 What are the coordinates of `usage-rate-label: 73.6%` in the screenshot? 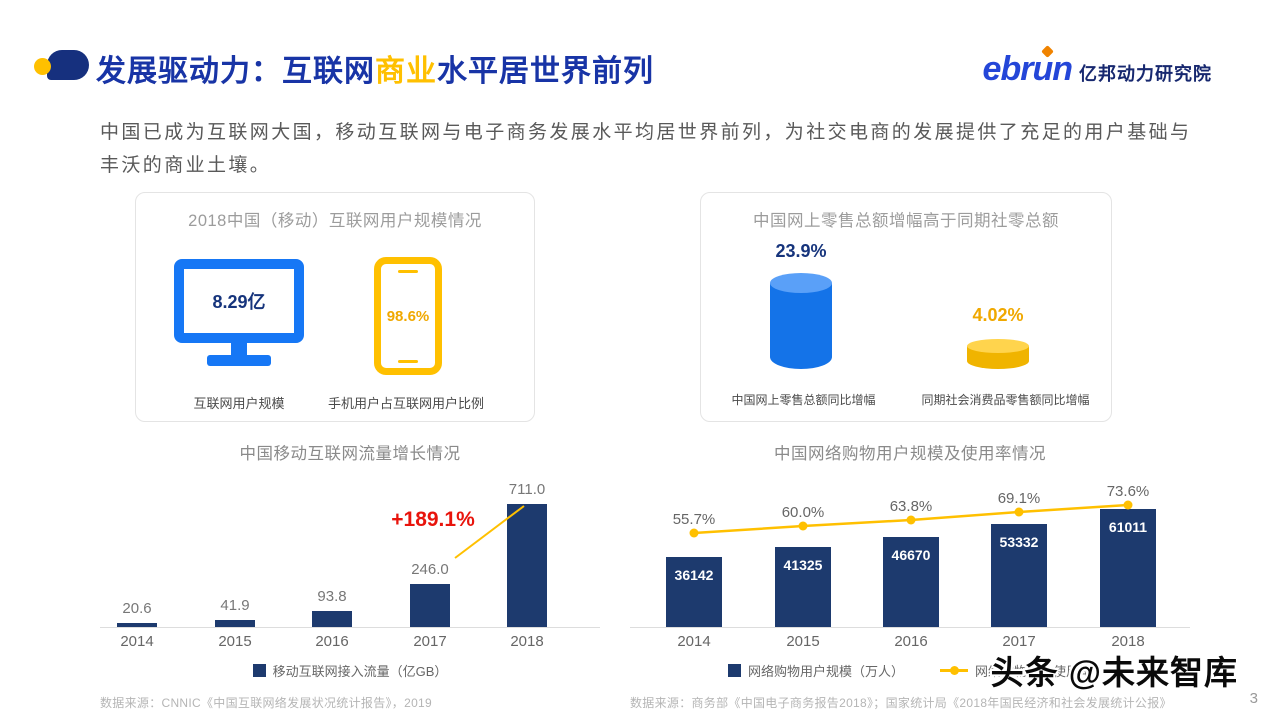 It's located at (1128, 491).